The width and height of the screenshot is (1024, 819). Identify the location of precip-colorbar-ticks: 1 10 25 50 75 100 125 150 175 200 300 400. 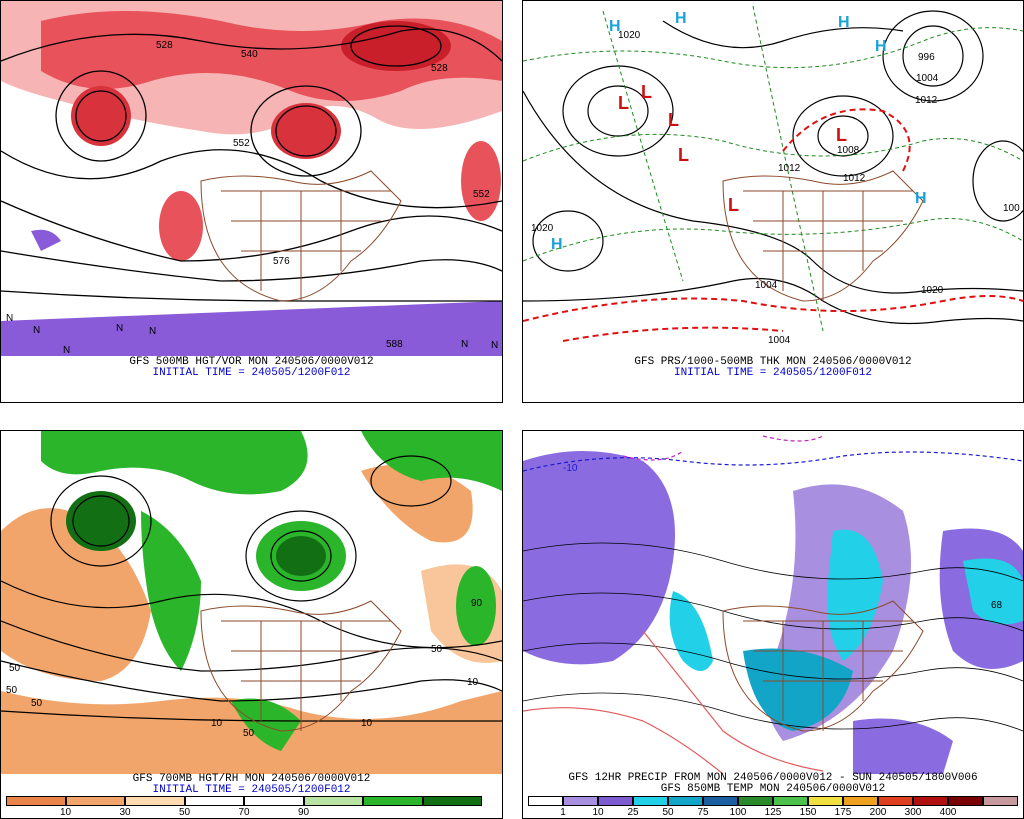
(773, 812).